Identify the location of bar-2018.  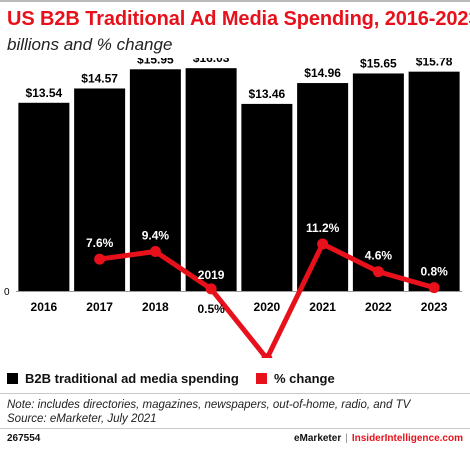
(155, 180).